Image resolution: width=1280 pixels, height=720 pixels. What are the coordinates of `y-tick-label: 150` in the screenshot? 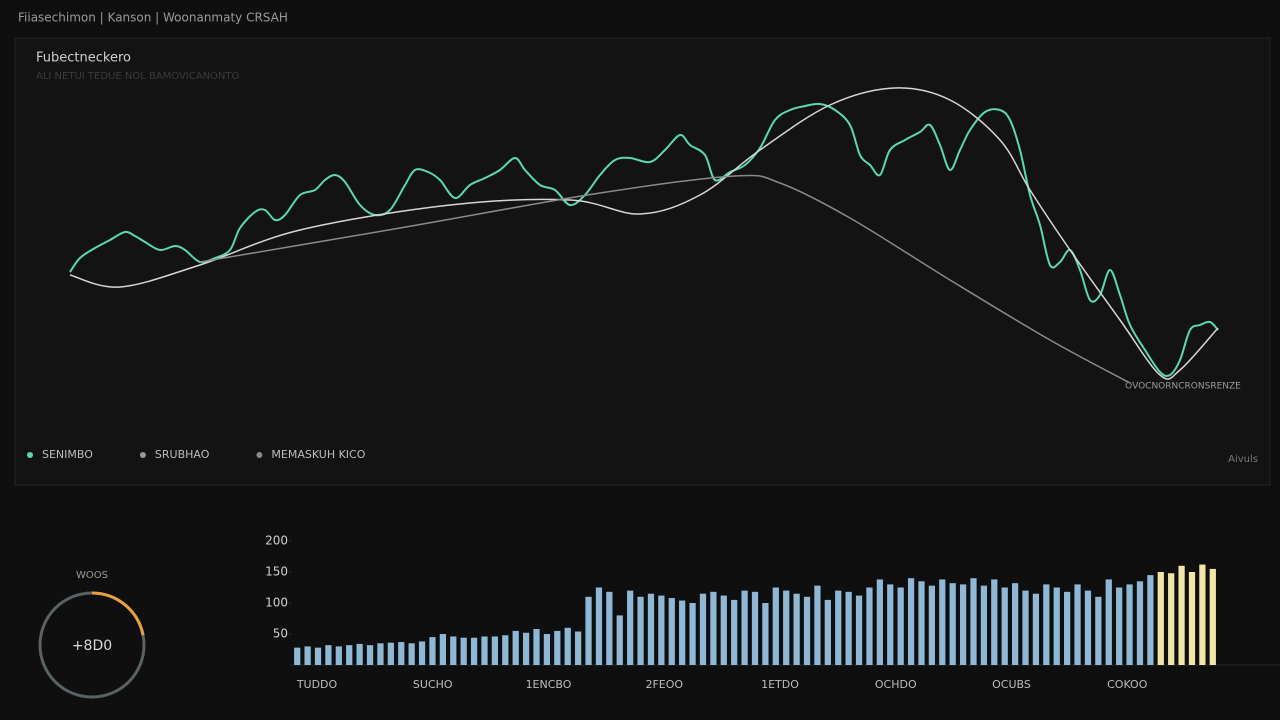 It's located at (276, 572).